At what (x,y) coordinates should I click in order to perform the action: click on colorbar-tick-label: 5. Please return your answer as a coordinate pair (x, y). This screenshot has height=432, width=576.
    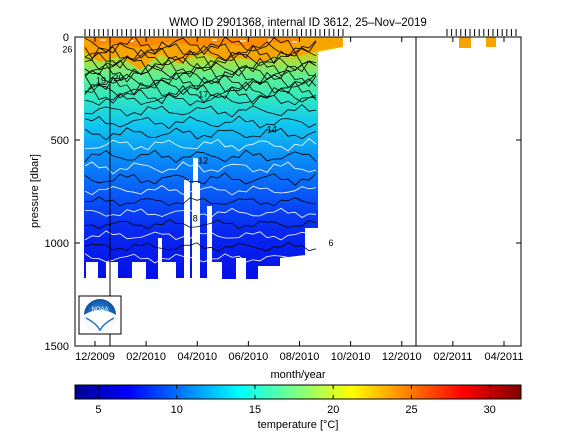
    Looking at the image, I should click on (98, 410).